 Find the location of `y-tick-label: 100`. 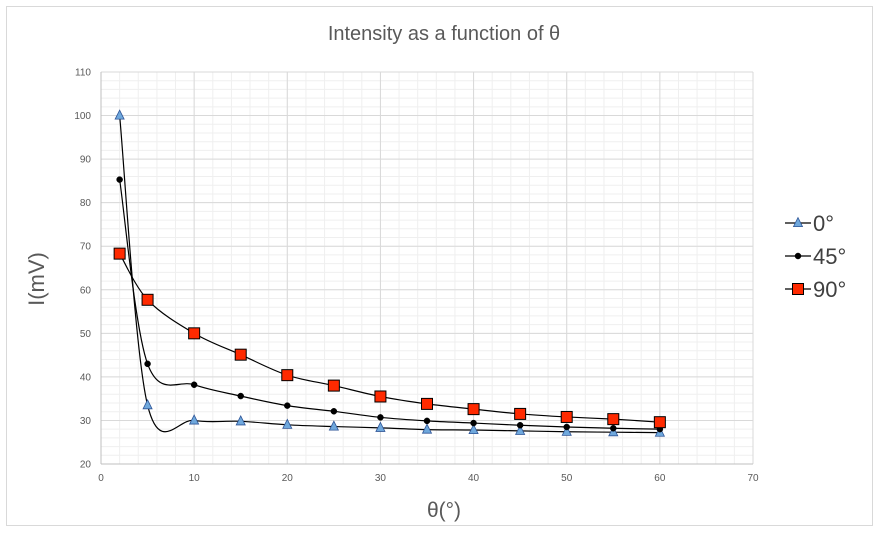

y-tick-label: 100 is located at coordinates (82, 116).